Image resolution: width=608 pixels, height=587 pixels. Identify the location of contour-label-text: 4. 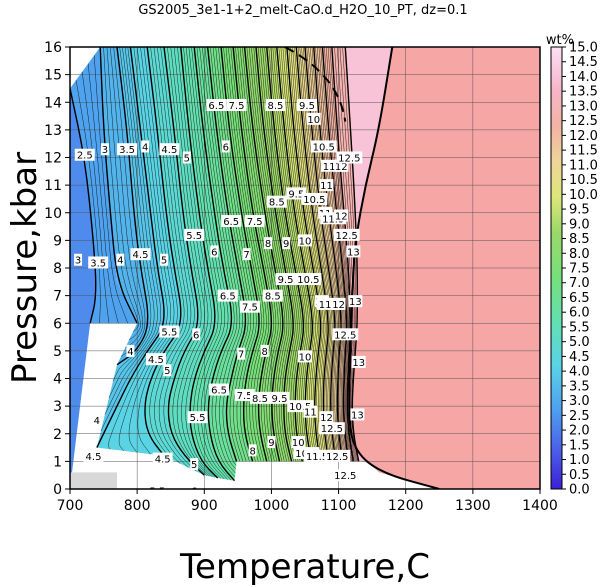
(120, 261).